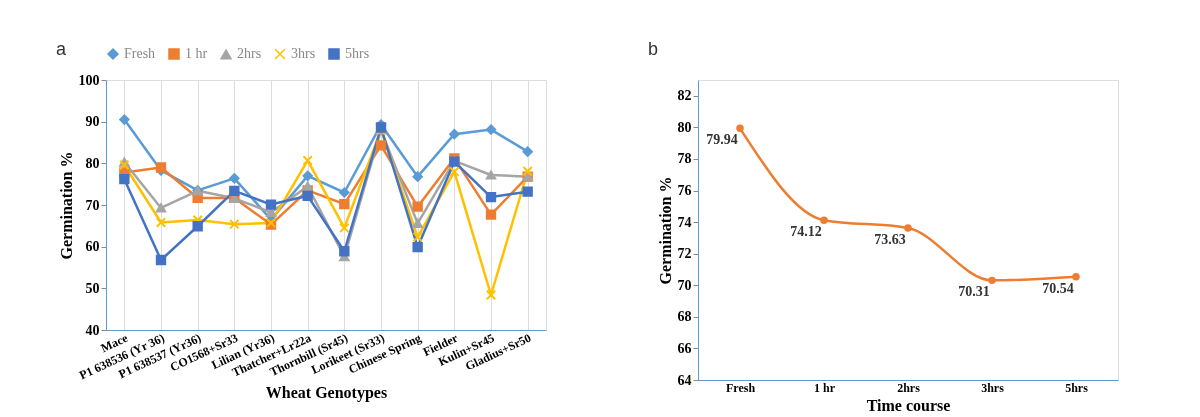 The image size is (1200, 417). I want to click on y-tick-label: 74, so click(684, 222).